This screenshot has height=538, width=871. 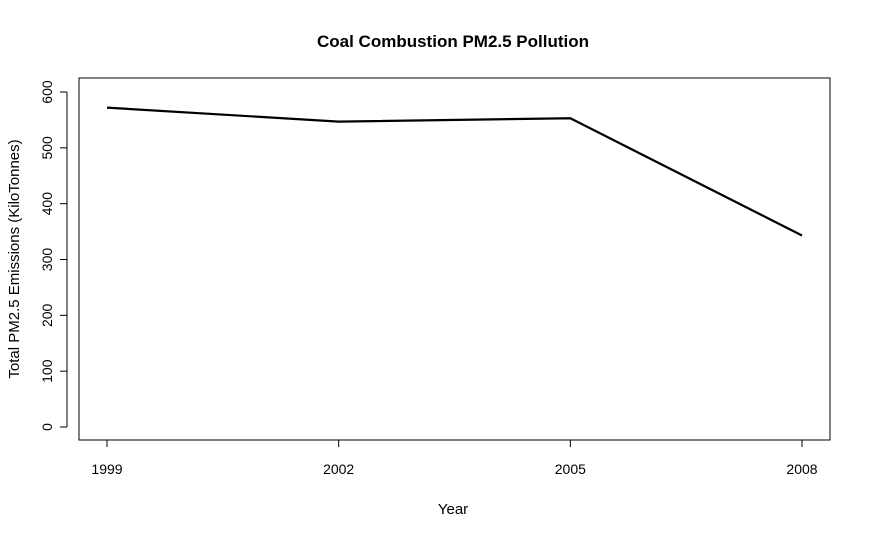 What do you see at coordinates (47, 315) in the screenshot?
I see `y-tick-label: 200` at bounding box center [47, 315].